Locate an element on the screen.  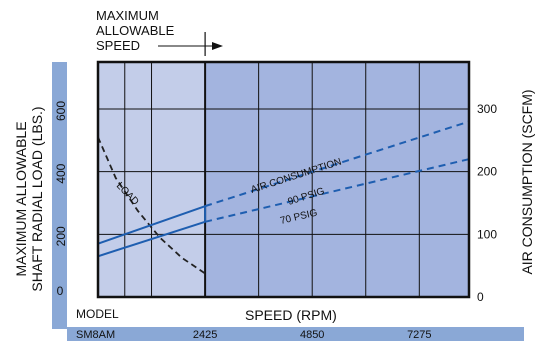
load-curve is located at coordinates (151, 205).